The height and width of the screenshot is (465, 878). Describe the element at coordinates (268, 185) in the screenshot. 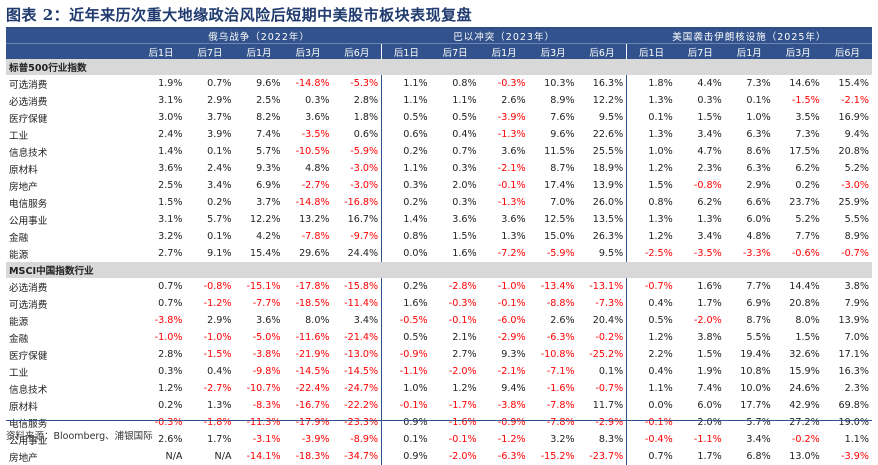

I see `table-cell: 6.9%` at that location.